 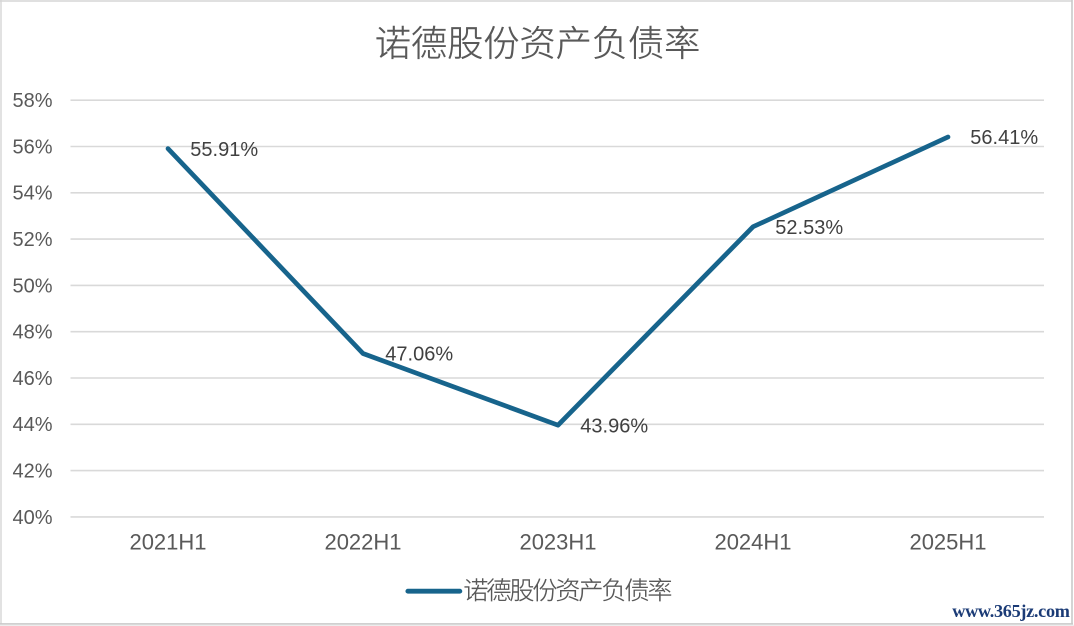 What do you see at coordinates (32, 425) in the screenshot?
I see `svg-text: 44%` at bounding box center [32, 425].